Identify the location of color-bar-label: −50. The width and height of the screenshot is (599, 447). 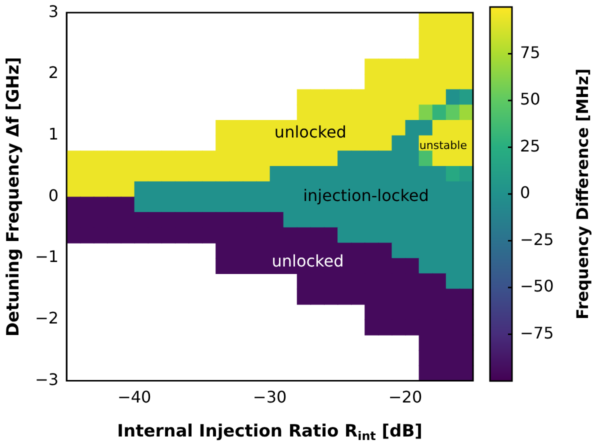
(537, 286).